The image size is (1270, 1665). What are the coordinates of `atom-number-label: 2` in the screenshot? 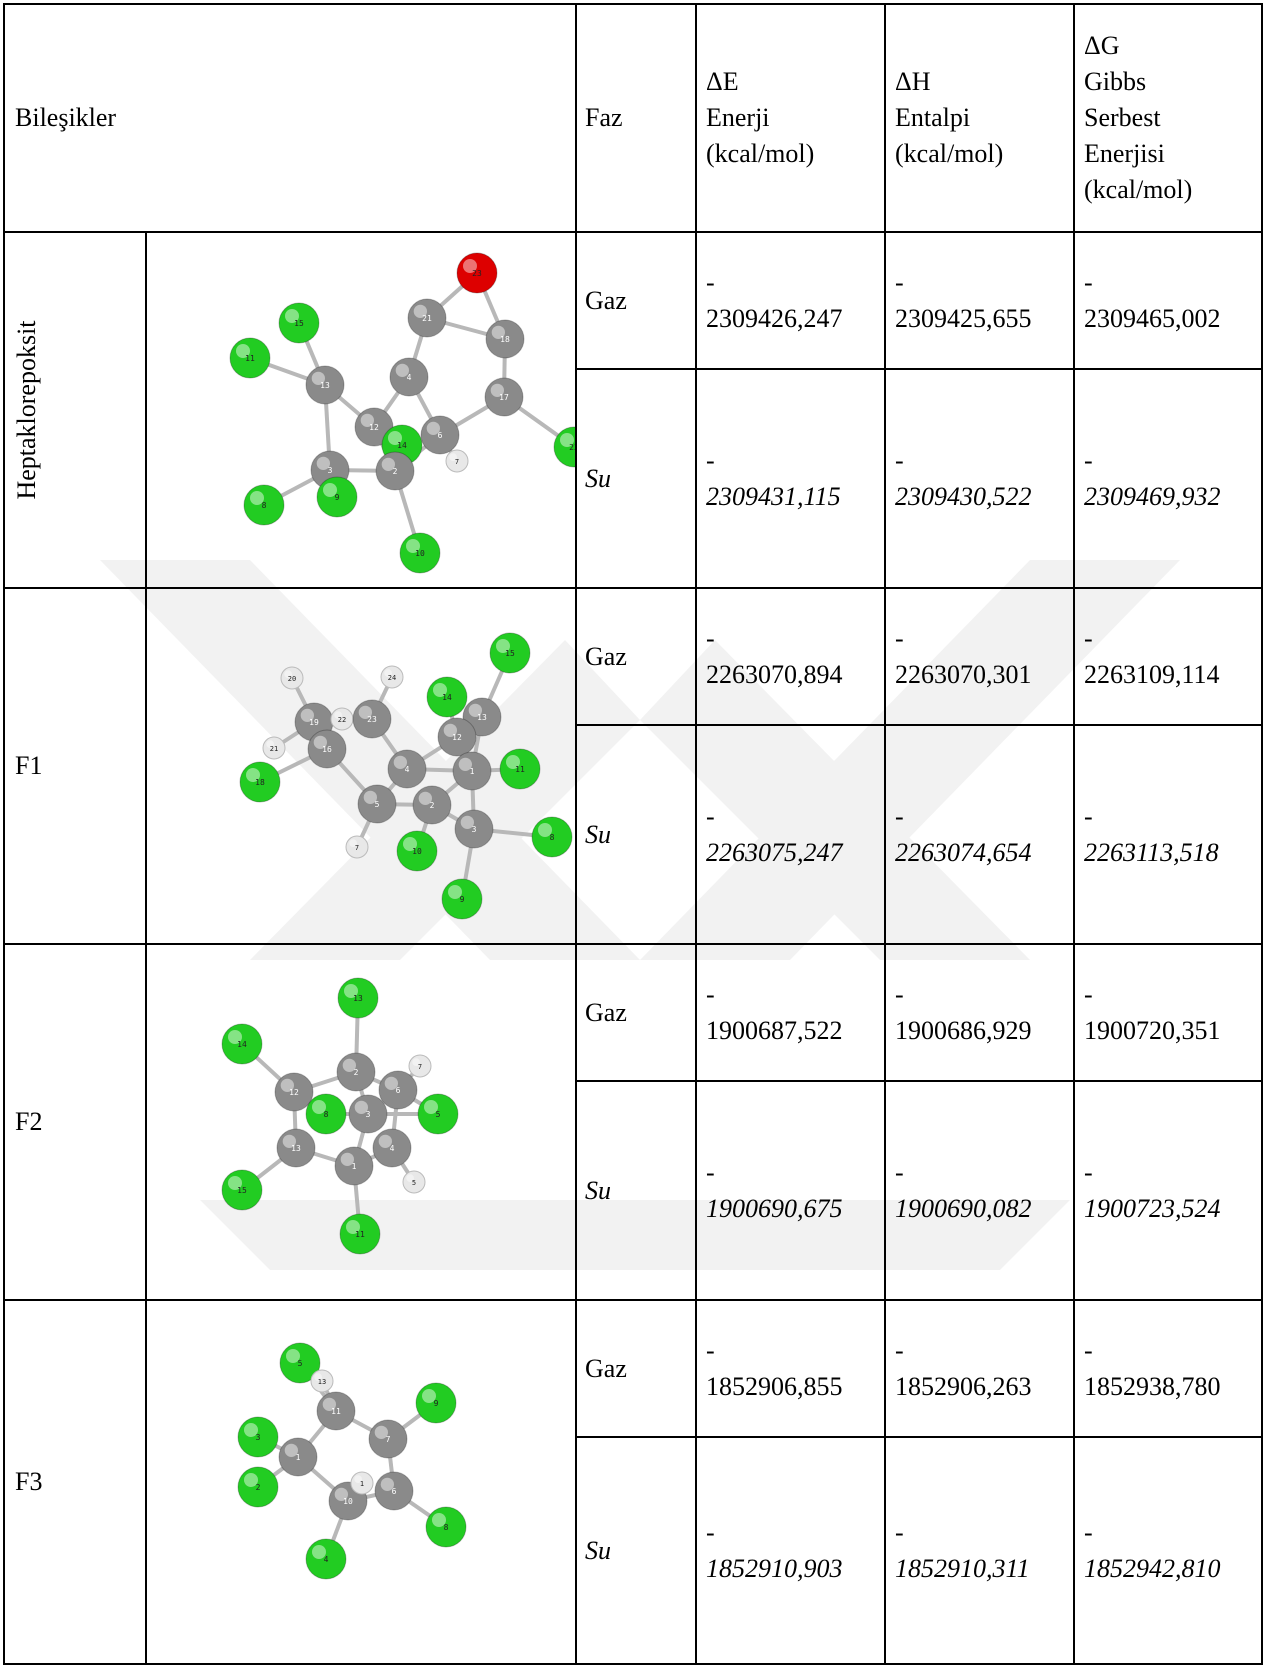 It's located at (258, 1487).